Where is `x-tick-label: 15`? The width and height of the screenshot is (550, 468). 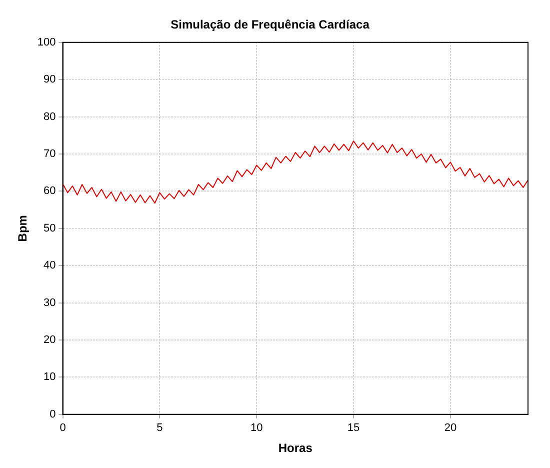
x-tick-label: 15 is located at coordinates (353, 428).